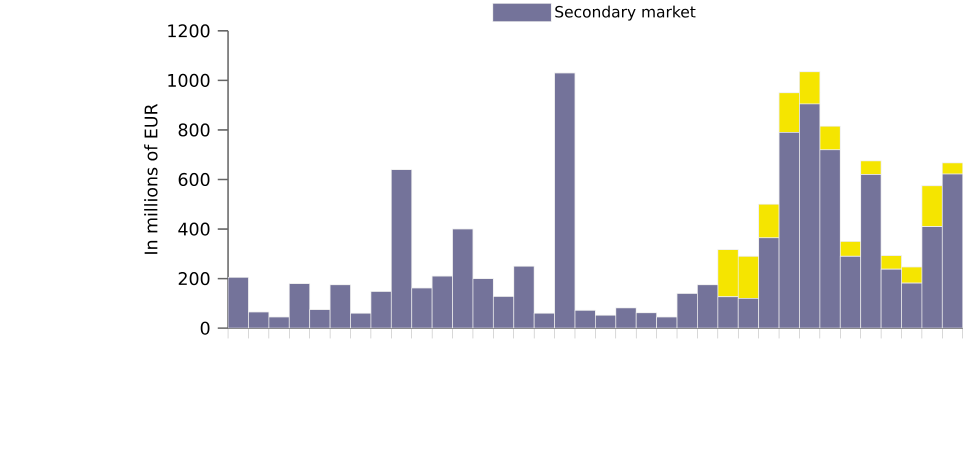 The width and height of the screenshot is (967, 475). Describe the element at coordinates (205, 328) in the screenshot. I see `y-tick-label: 0` at that location.